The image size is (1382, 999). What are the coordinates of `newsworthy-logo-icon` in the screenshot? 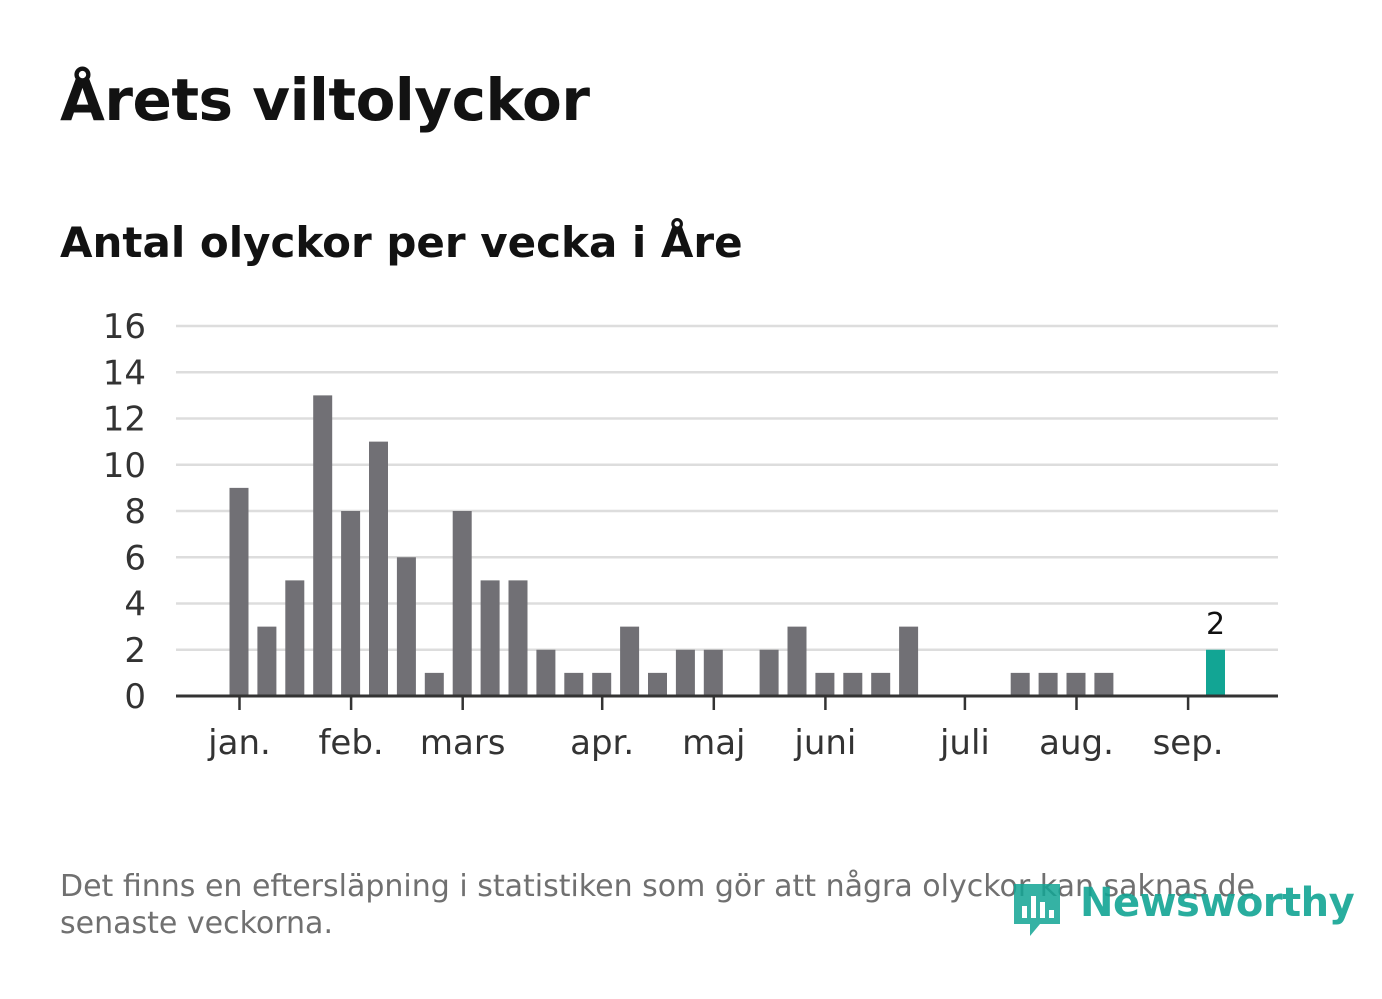 It's located at (1037, 910).